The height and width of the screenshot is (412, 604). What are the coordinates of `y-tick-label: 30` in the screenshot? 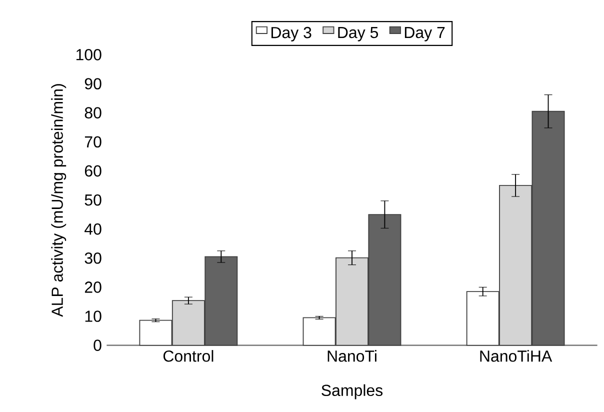 It's located at (93, 258).